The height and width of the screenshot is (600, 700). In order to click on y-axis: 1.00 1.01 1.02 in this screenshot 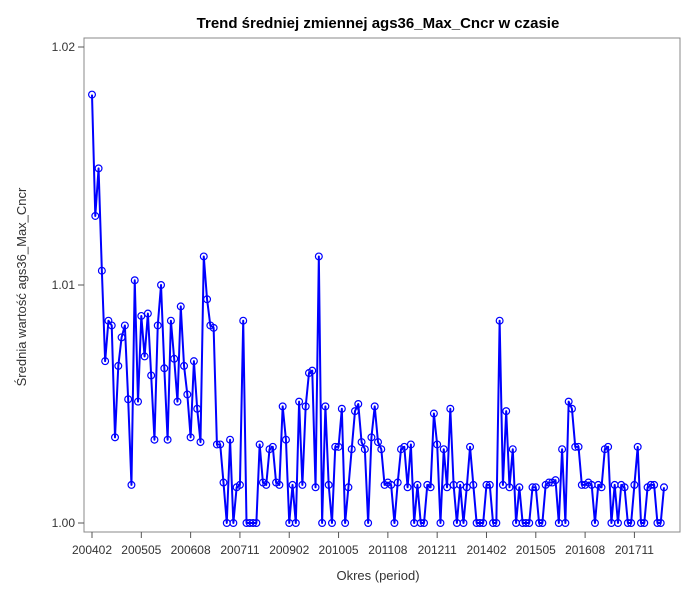, I will do `click(68, 285)`.